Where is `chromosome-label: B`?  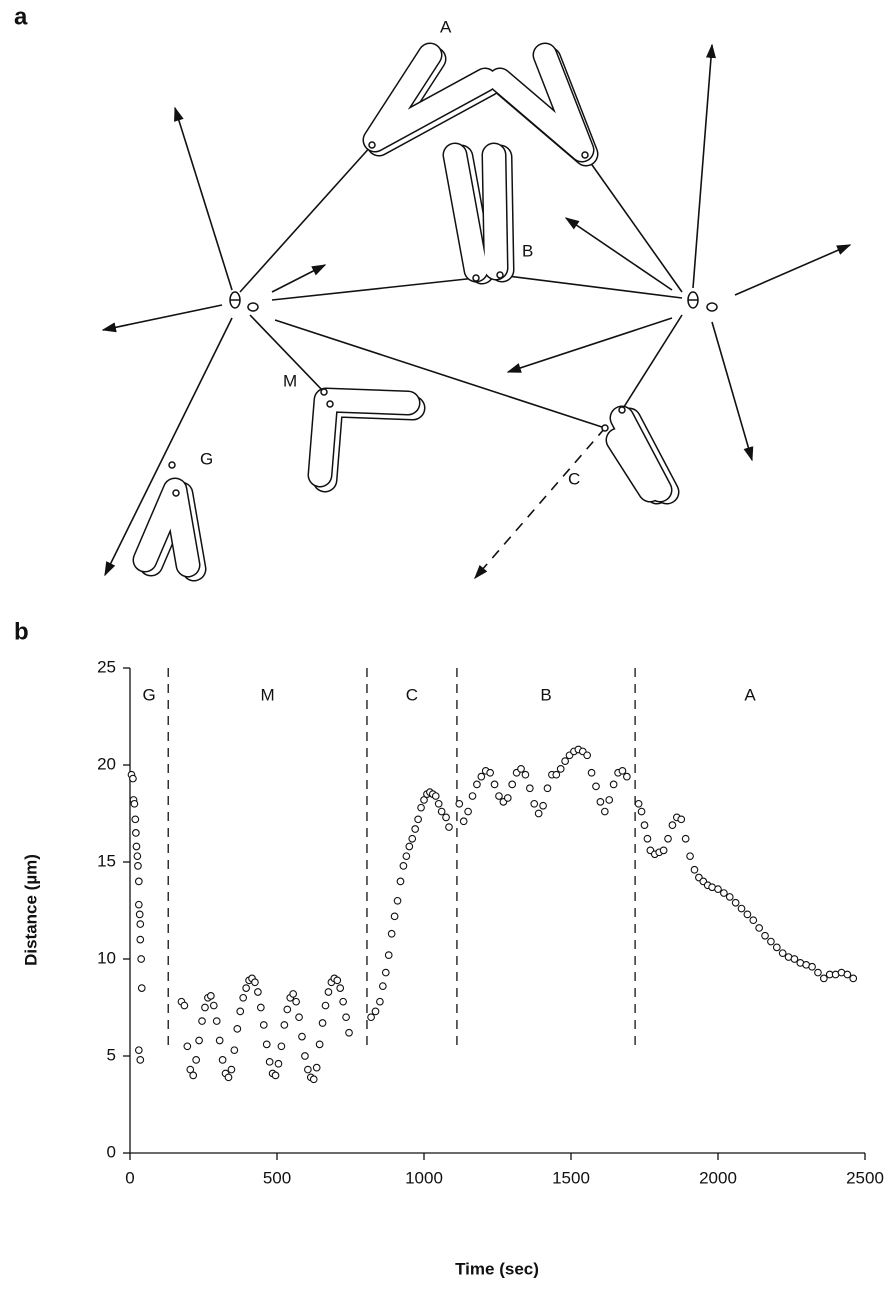
chromosome-label: B is located at coordinates (527, 250).